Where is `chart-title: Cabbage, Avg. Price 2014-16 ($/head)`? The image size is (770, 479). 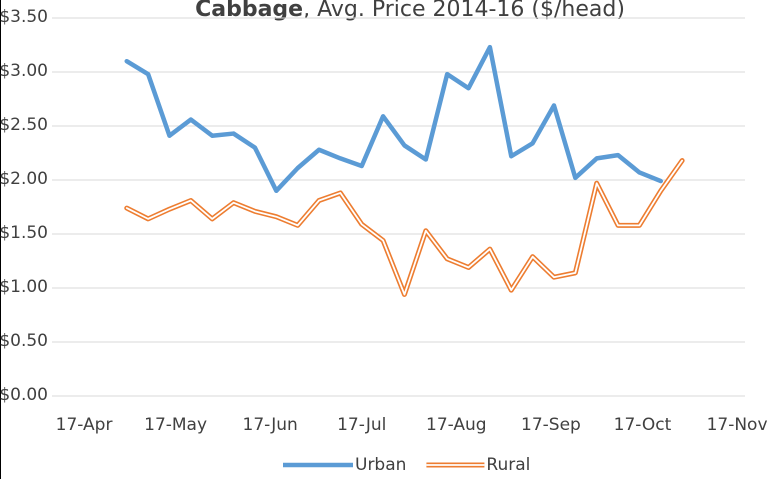
chart-title: Cabbage, Avg. Price 2014-16 ($/head) is located at coordinates (410, 11).